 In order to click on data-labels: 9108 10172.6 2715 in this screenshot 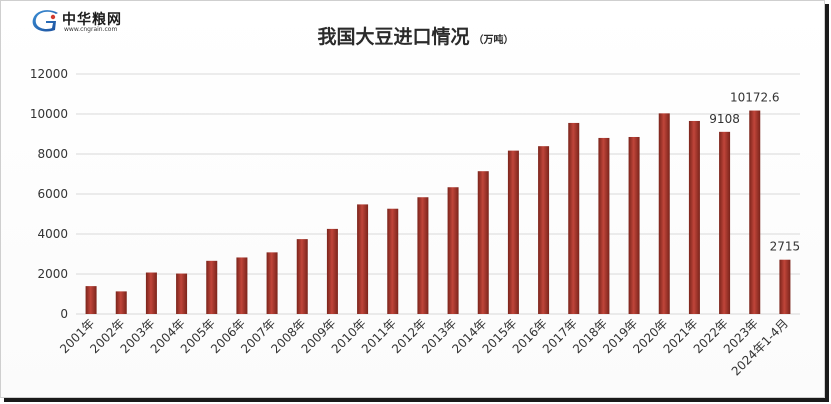, I will do `click(754, 172)`.